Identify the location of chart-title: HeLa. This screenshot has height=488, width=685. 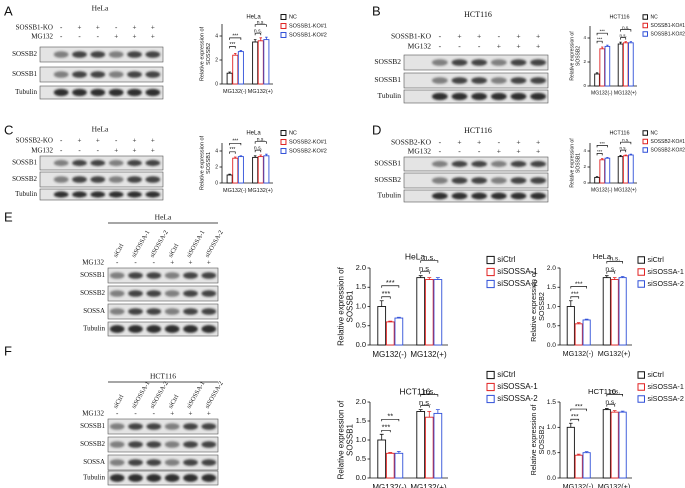
(415, 256).